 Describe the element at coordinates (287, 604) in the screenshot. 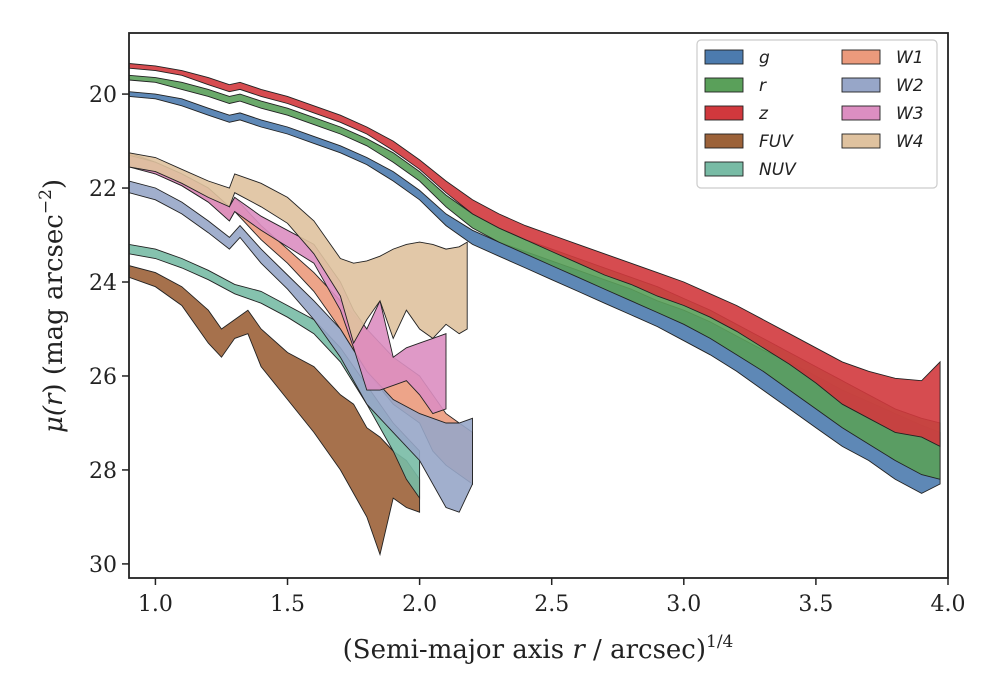

I see `x-tick-label: 1.5` at that location.